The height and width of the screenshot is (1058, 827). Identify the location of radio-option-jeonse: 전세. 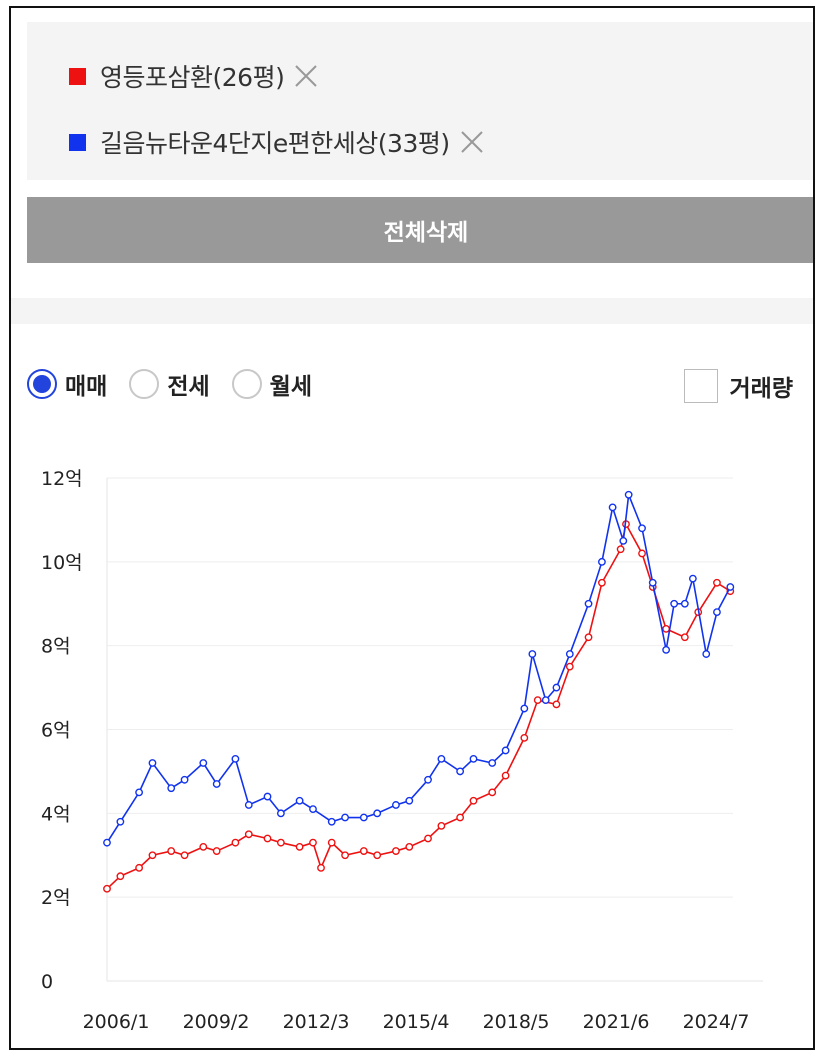
(169, 384).